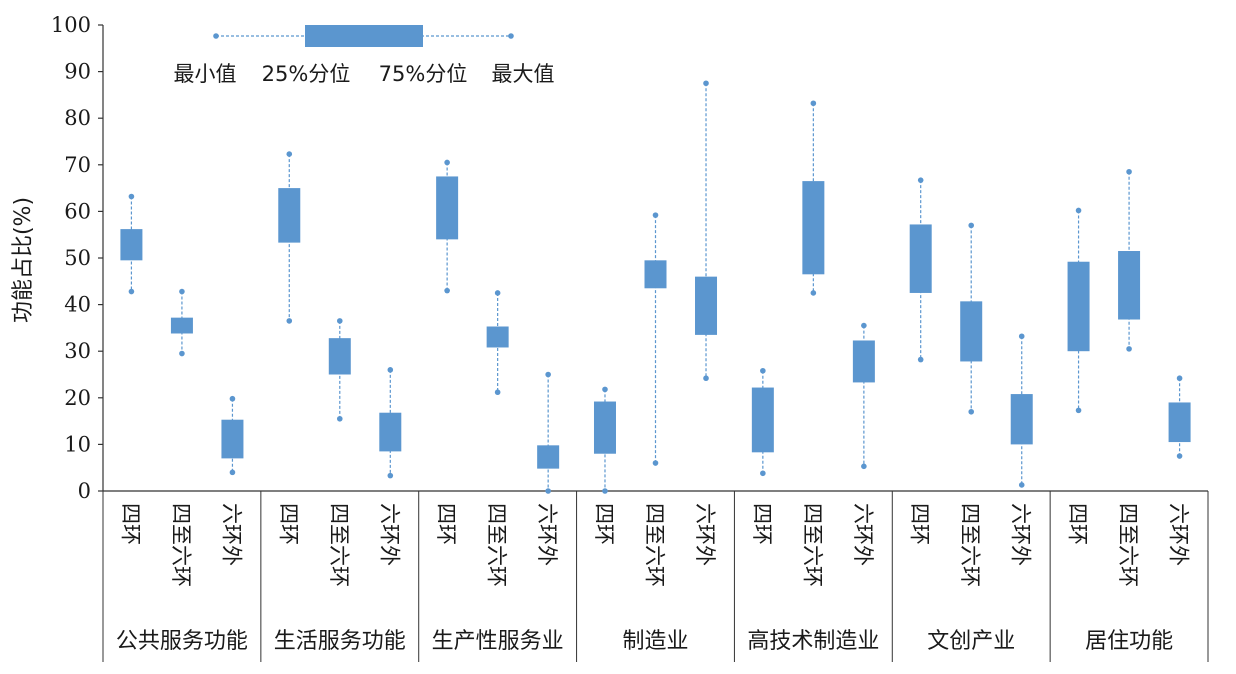 The width and height of the screenshot is (1236, 674). I want to click on y-tick-label: 90, so click(77, 72).